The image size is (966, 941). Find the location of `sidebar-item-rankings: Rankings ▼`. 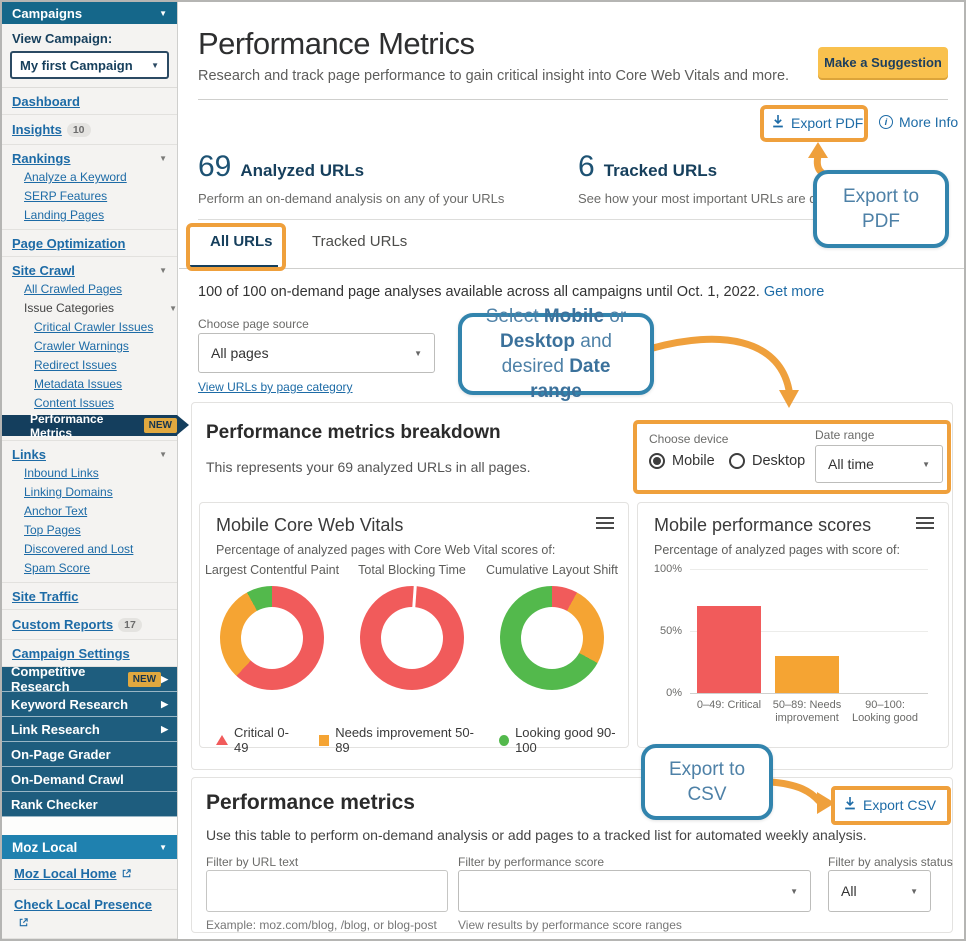

sidebar-item-rankings: Rankings ▼ is located at coordinates (89, 156).